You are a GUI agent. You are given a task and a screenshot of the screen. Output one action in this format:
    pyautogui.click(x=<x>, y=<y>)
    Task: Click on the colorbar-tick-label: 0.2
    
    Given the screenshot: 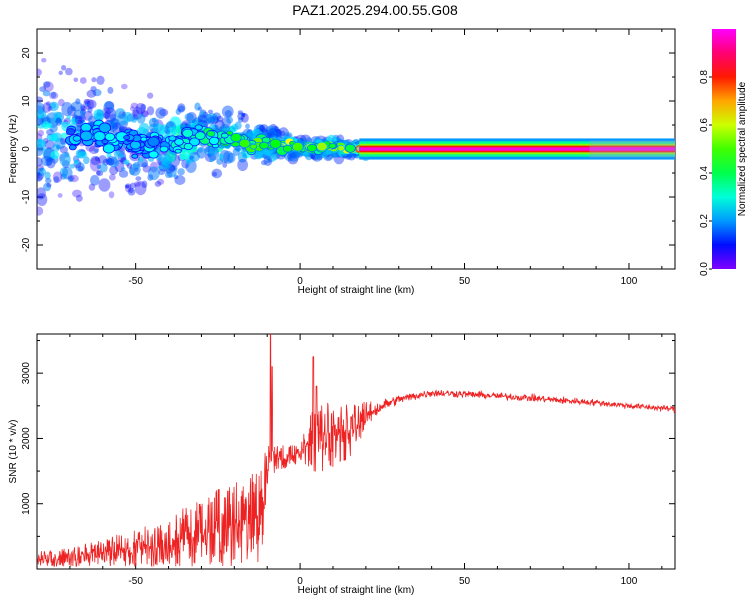 What is the action you would take?
    pyautogui.click(x=704, y=221)
    